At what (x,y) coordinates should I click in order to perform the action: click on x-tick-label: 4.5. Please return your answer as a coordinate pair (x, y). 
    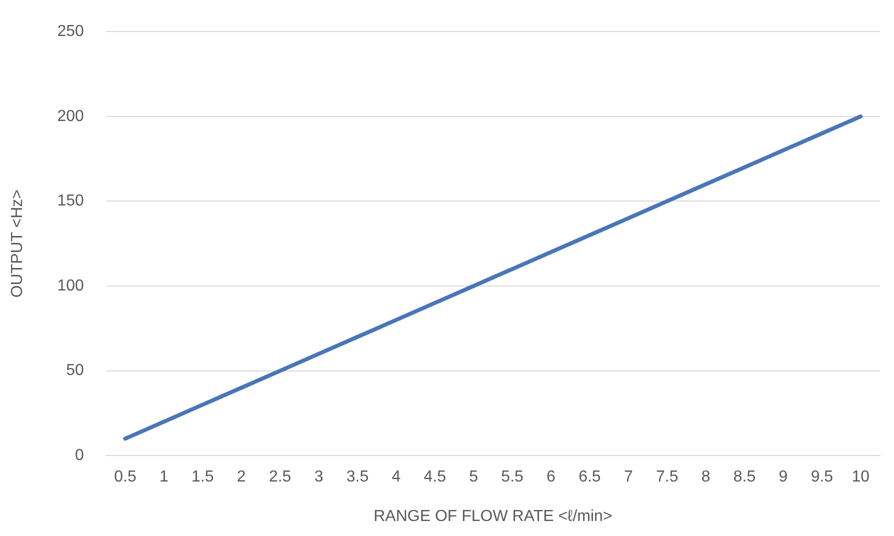
    Looking at the image, I should click on (435, 477).